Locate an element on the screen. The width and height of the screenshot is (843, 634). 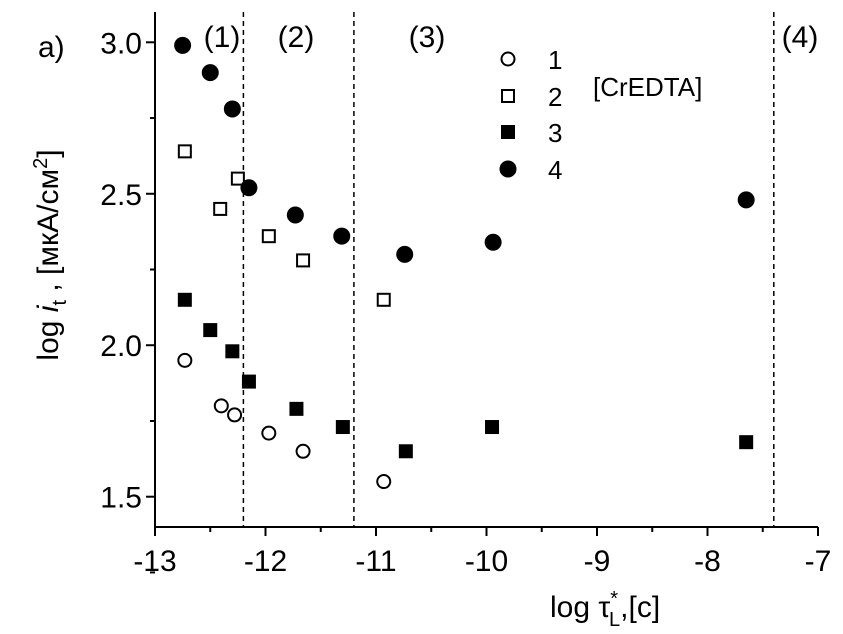
region-label: (4) is located at coordinates (800, 37).